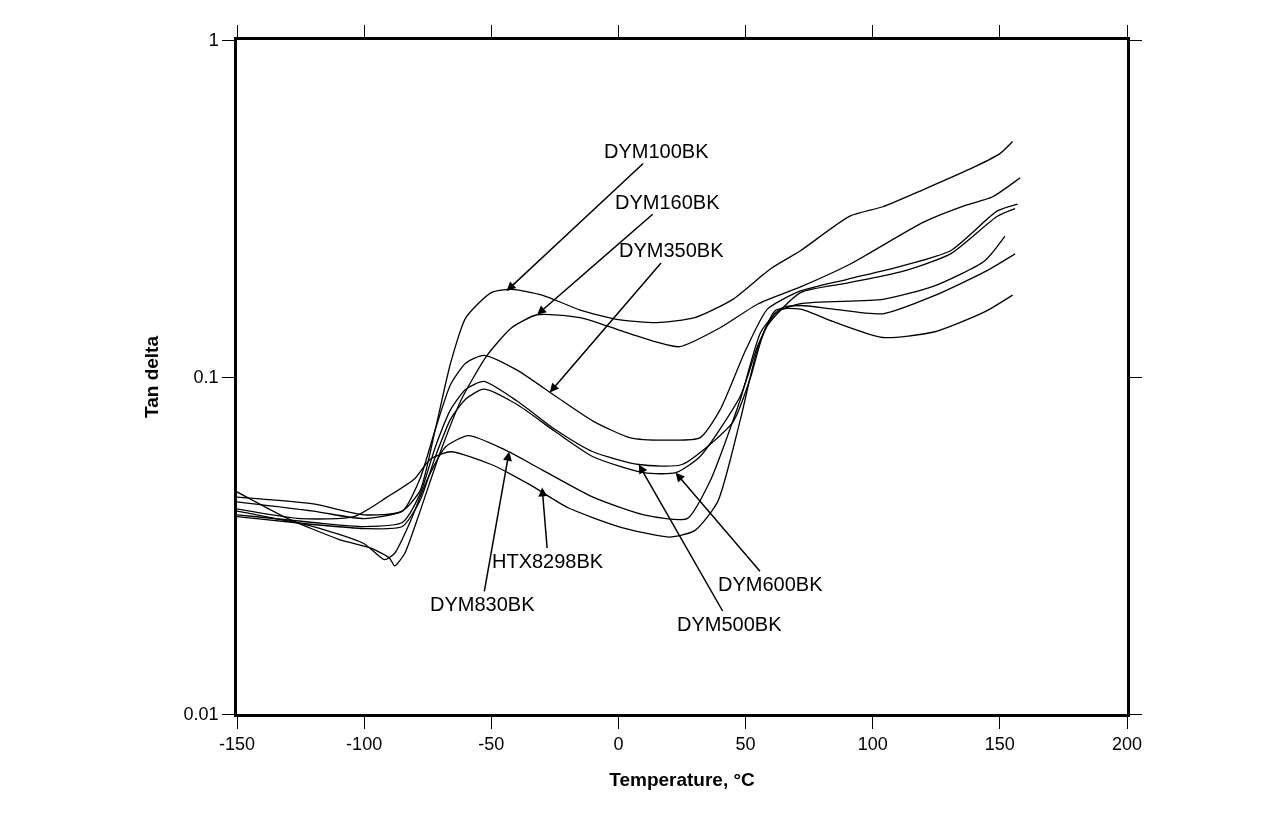 The width and height of the screenshot is (1285, 839). What do you see at coordinates (745, 744) in the screenshot?
I see `x-tick-label: 50` at bounding box center [745, 744].